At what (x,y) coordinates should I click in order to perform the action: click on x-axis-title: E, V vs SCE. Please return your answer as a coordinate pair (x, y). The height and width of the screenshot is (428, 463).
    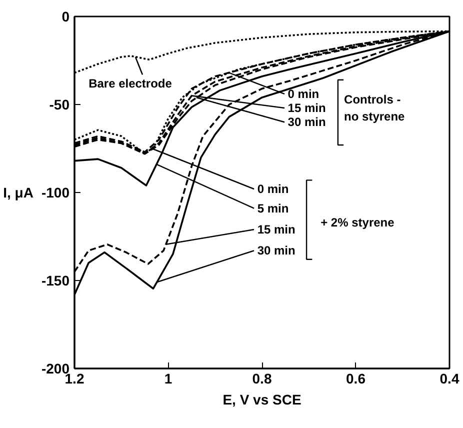
    Looking at the image, I should click on (262, 400).